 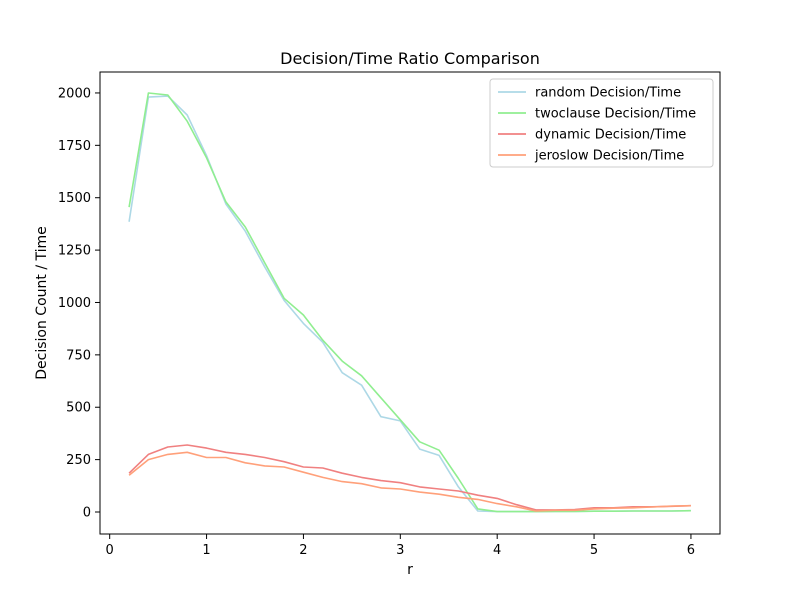 What do you see at coordinates (74, 198) in the screenshot?
I see `y-tick-label: 1500` at bounding box center [74, 198].